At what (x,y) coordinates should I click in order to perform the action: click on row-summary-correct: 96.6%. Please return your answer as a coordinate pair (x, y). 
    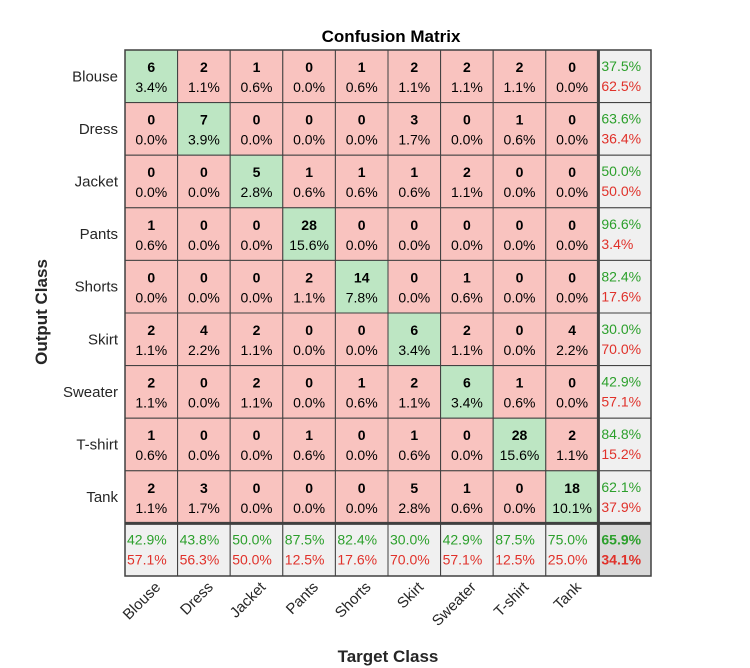
    Looking at the image, I should click on (621, 224).